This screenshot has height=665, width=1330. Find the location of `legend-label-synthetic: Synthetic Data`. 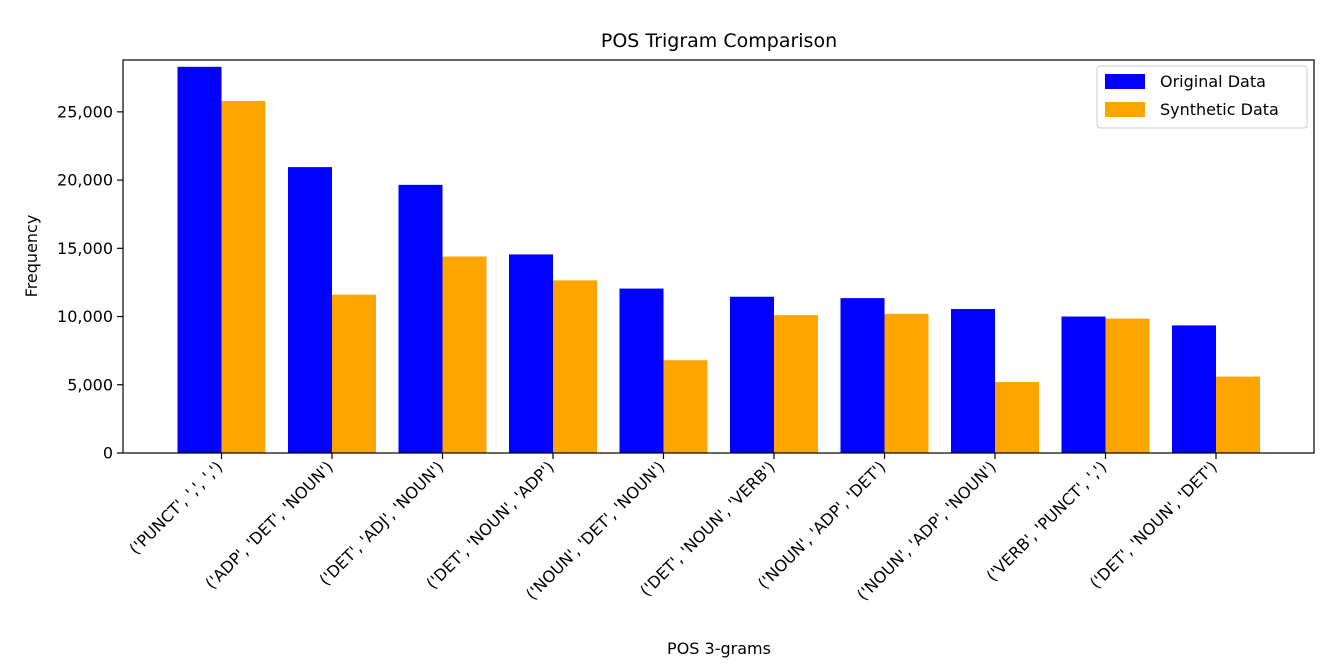

legend-label-synthetic: Synthetic Data is located at coordinates (1219, 109).